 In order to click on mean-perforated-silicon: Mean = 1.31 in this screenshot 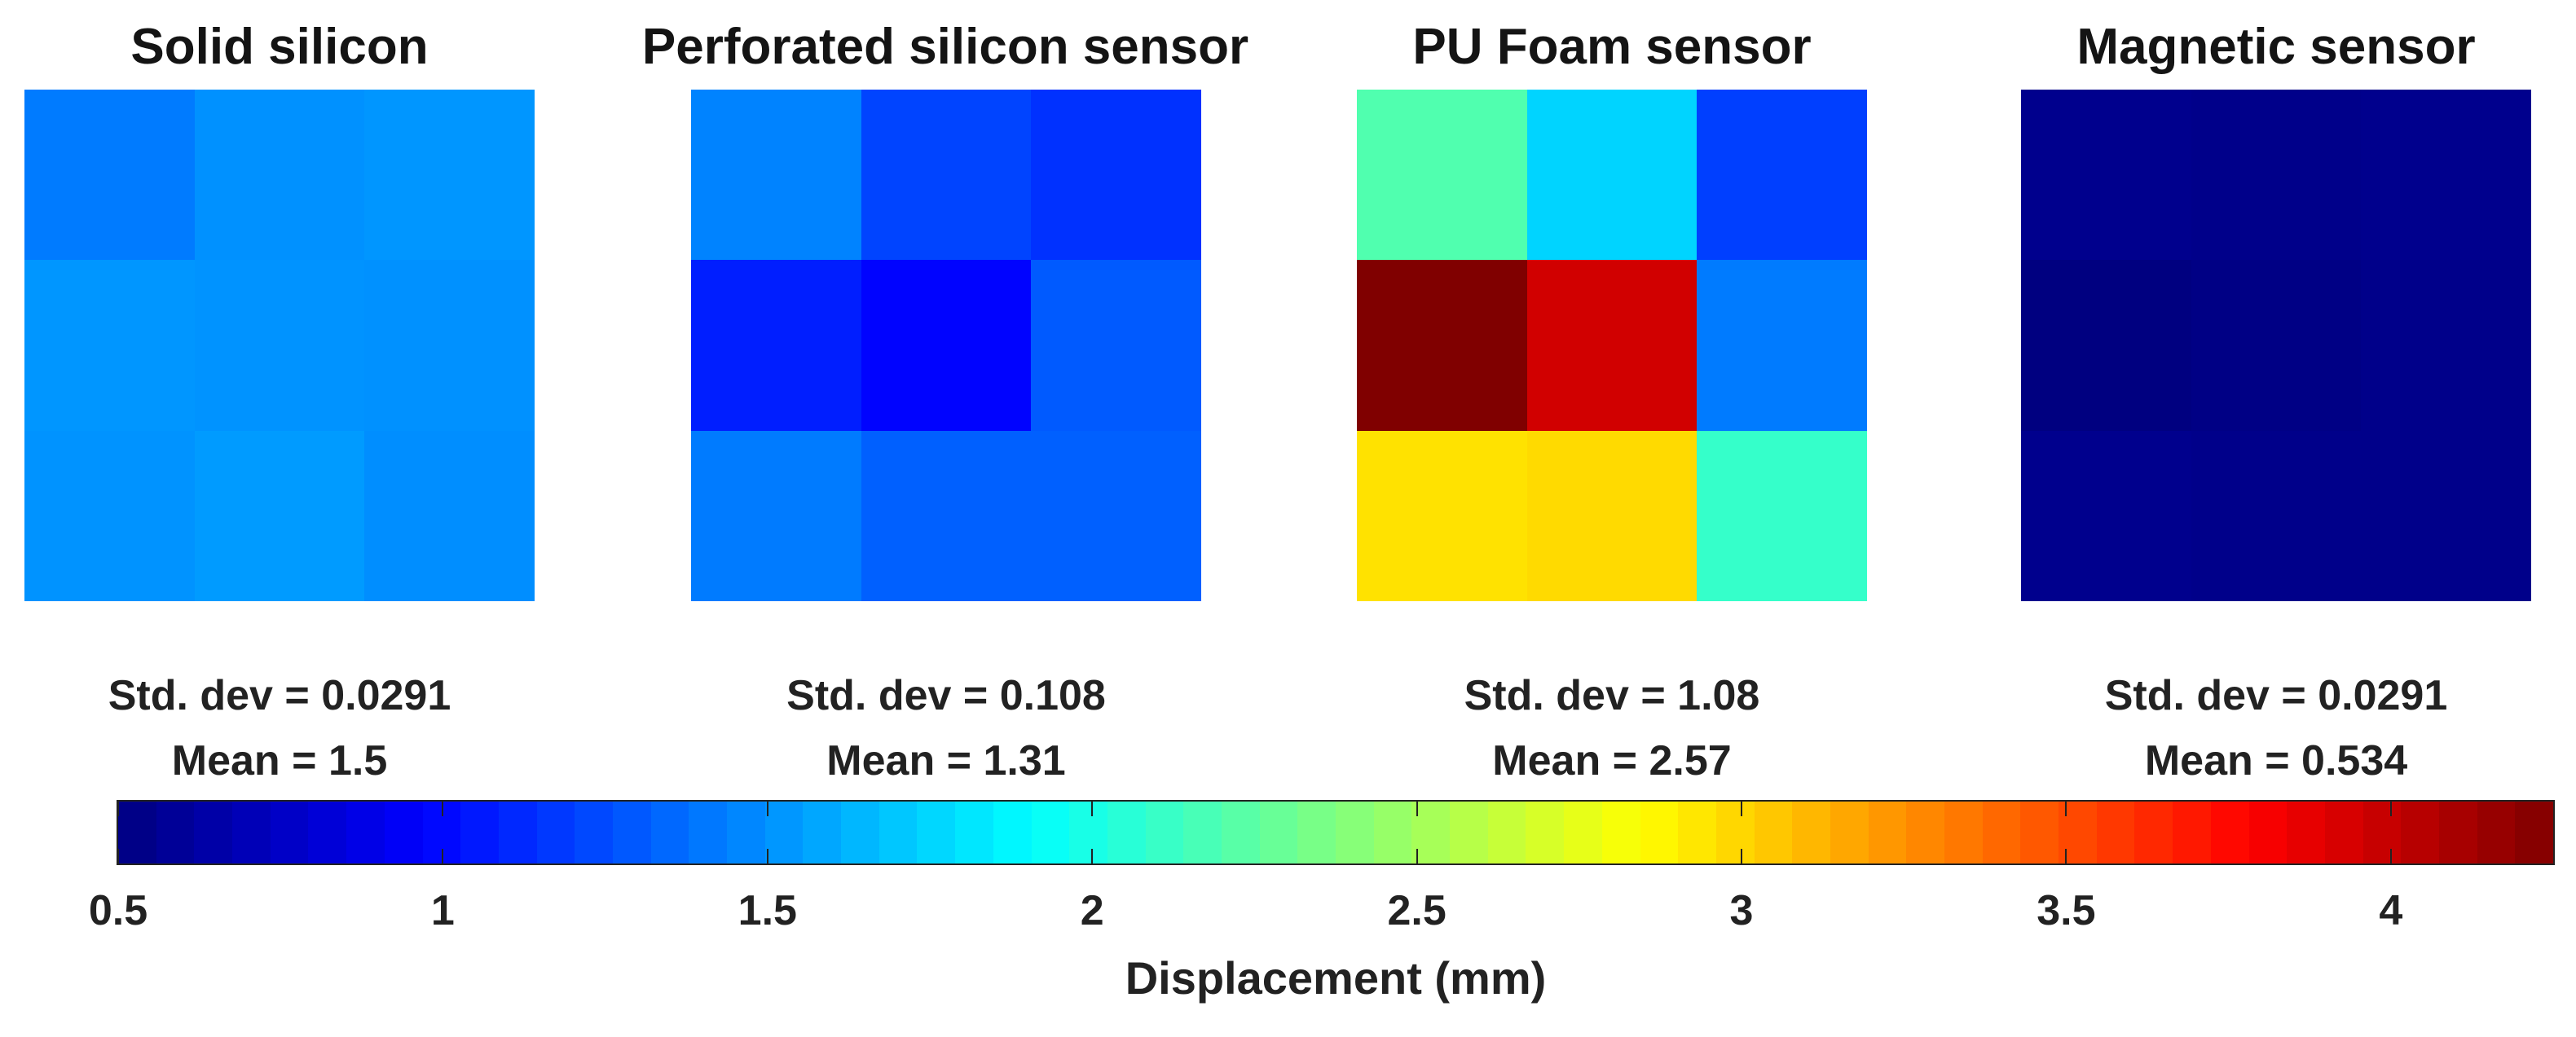, I will do `click(946, 761)`.